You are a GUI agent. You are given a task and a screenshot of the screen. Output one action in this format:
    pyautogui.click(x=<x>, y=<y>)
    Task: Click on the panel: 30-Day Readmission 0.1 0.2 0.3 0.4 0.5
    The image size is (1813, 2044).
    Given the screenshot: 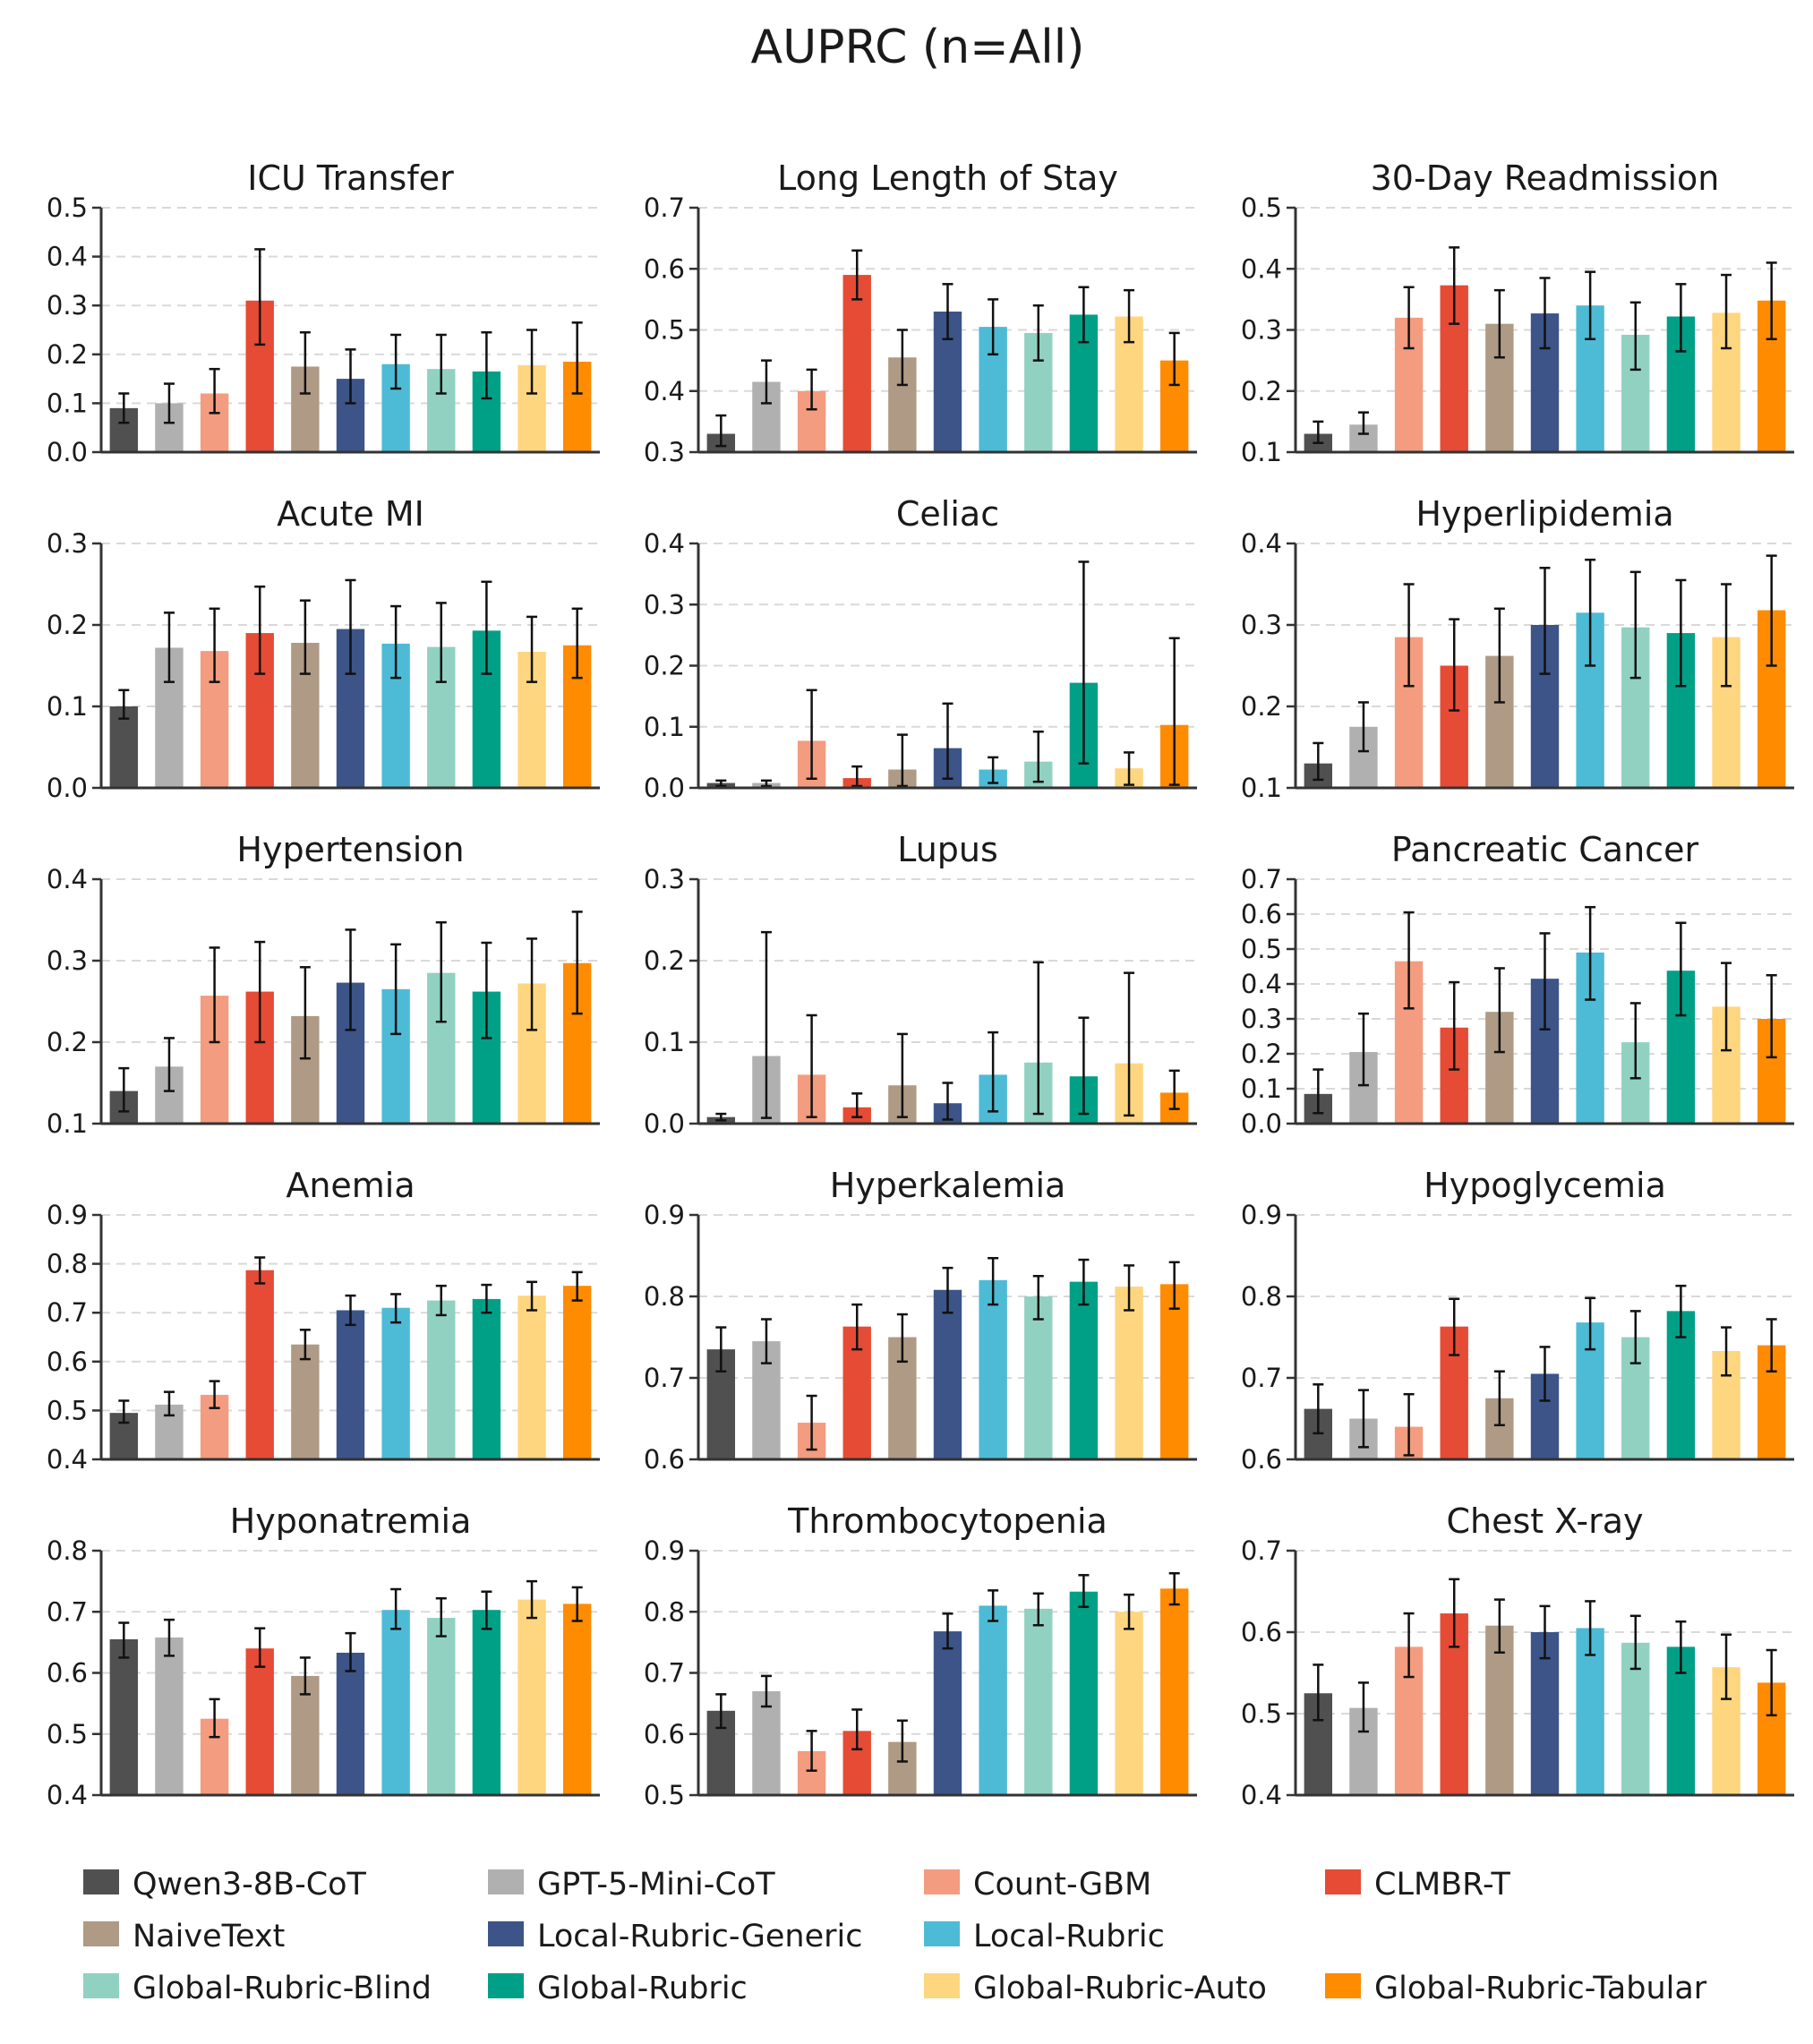 What is the action you would take?
    pyautogui.click(x=1517, y=312)
    